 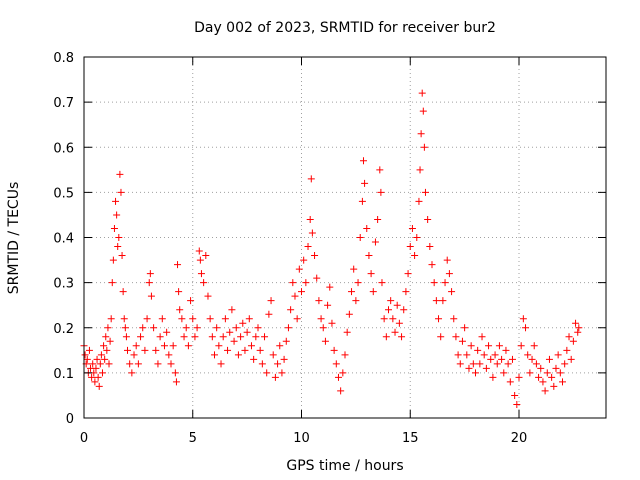 I want to click on x-tick-label: 0, so click(x=84, y=438).